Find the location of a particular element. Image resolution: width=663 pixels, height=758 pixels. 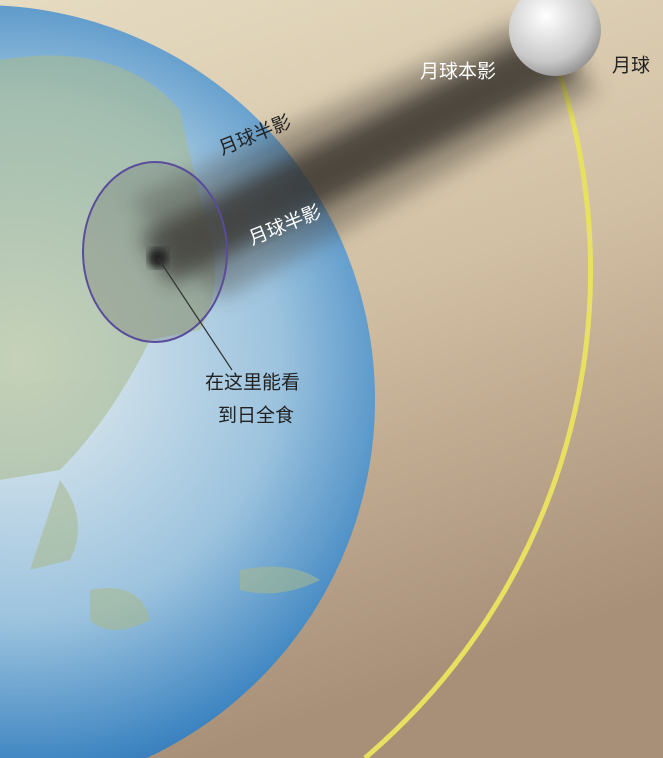

eclipse-note: 到日全食 is located at coordinates (256, 416).